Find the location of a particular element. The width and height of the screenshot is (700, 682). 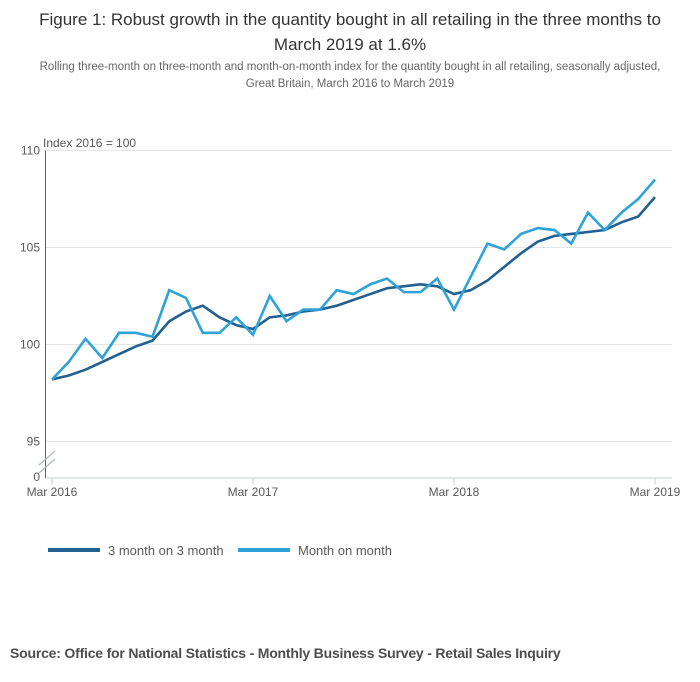

legend-item-month-on-month: Month on month is located at coordinates (315, 550).